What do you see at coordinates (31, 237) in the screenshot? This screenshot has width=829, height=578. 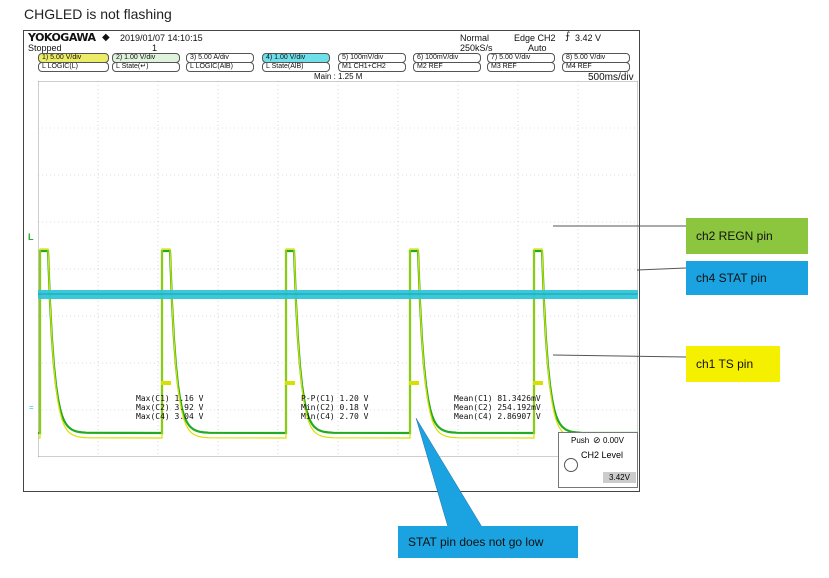 I see `ch2-level-marker: L` at bounding box center [31, 237].